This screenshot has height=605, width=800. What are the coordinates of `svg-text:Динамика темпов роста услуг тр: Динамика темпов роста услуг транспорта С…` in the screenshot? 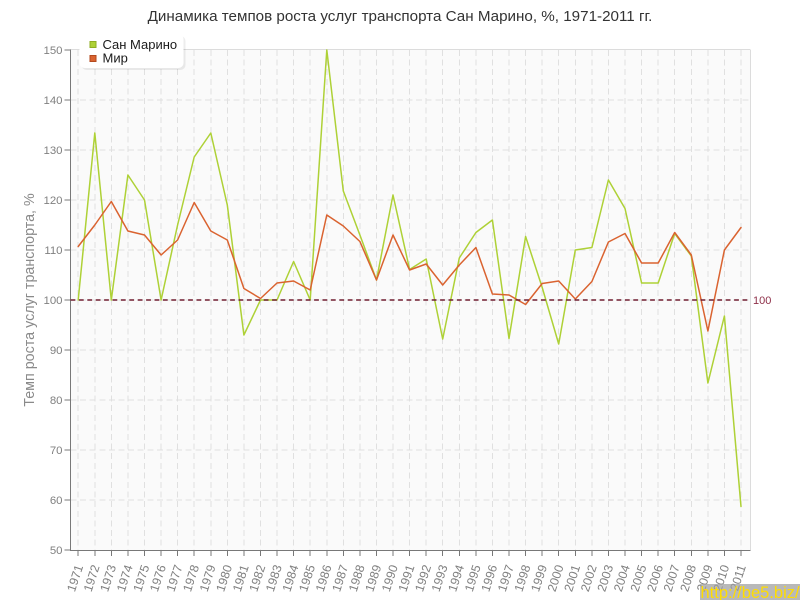 It's located at (400, 16).